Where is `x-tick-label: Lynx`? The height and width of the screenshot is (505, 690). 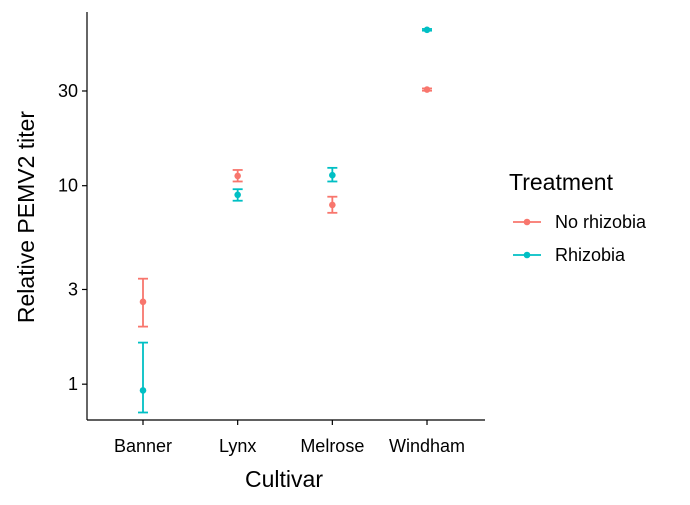
x-tick-label: Lynx is located at coordinates (237, 446).